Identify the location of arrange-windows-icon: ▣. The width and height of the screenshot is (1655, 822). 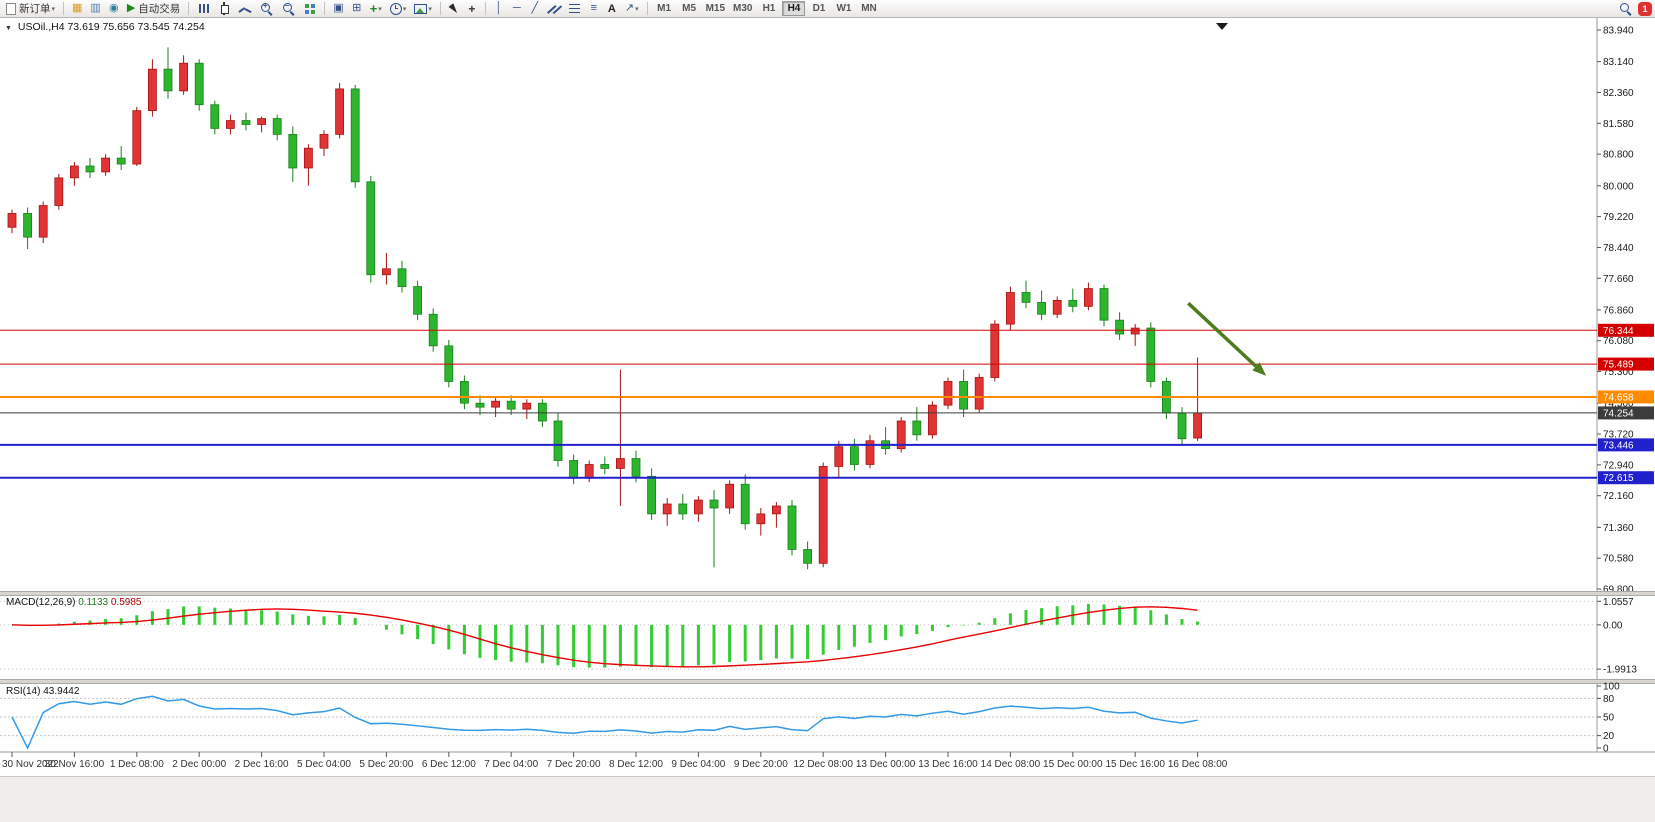
(338, 8).